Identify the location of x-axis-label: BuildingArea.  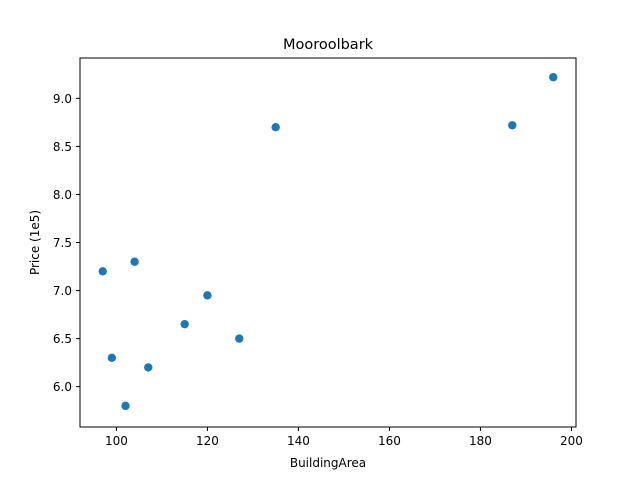
(328, 463).